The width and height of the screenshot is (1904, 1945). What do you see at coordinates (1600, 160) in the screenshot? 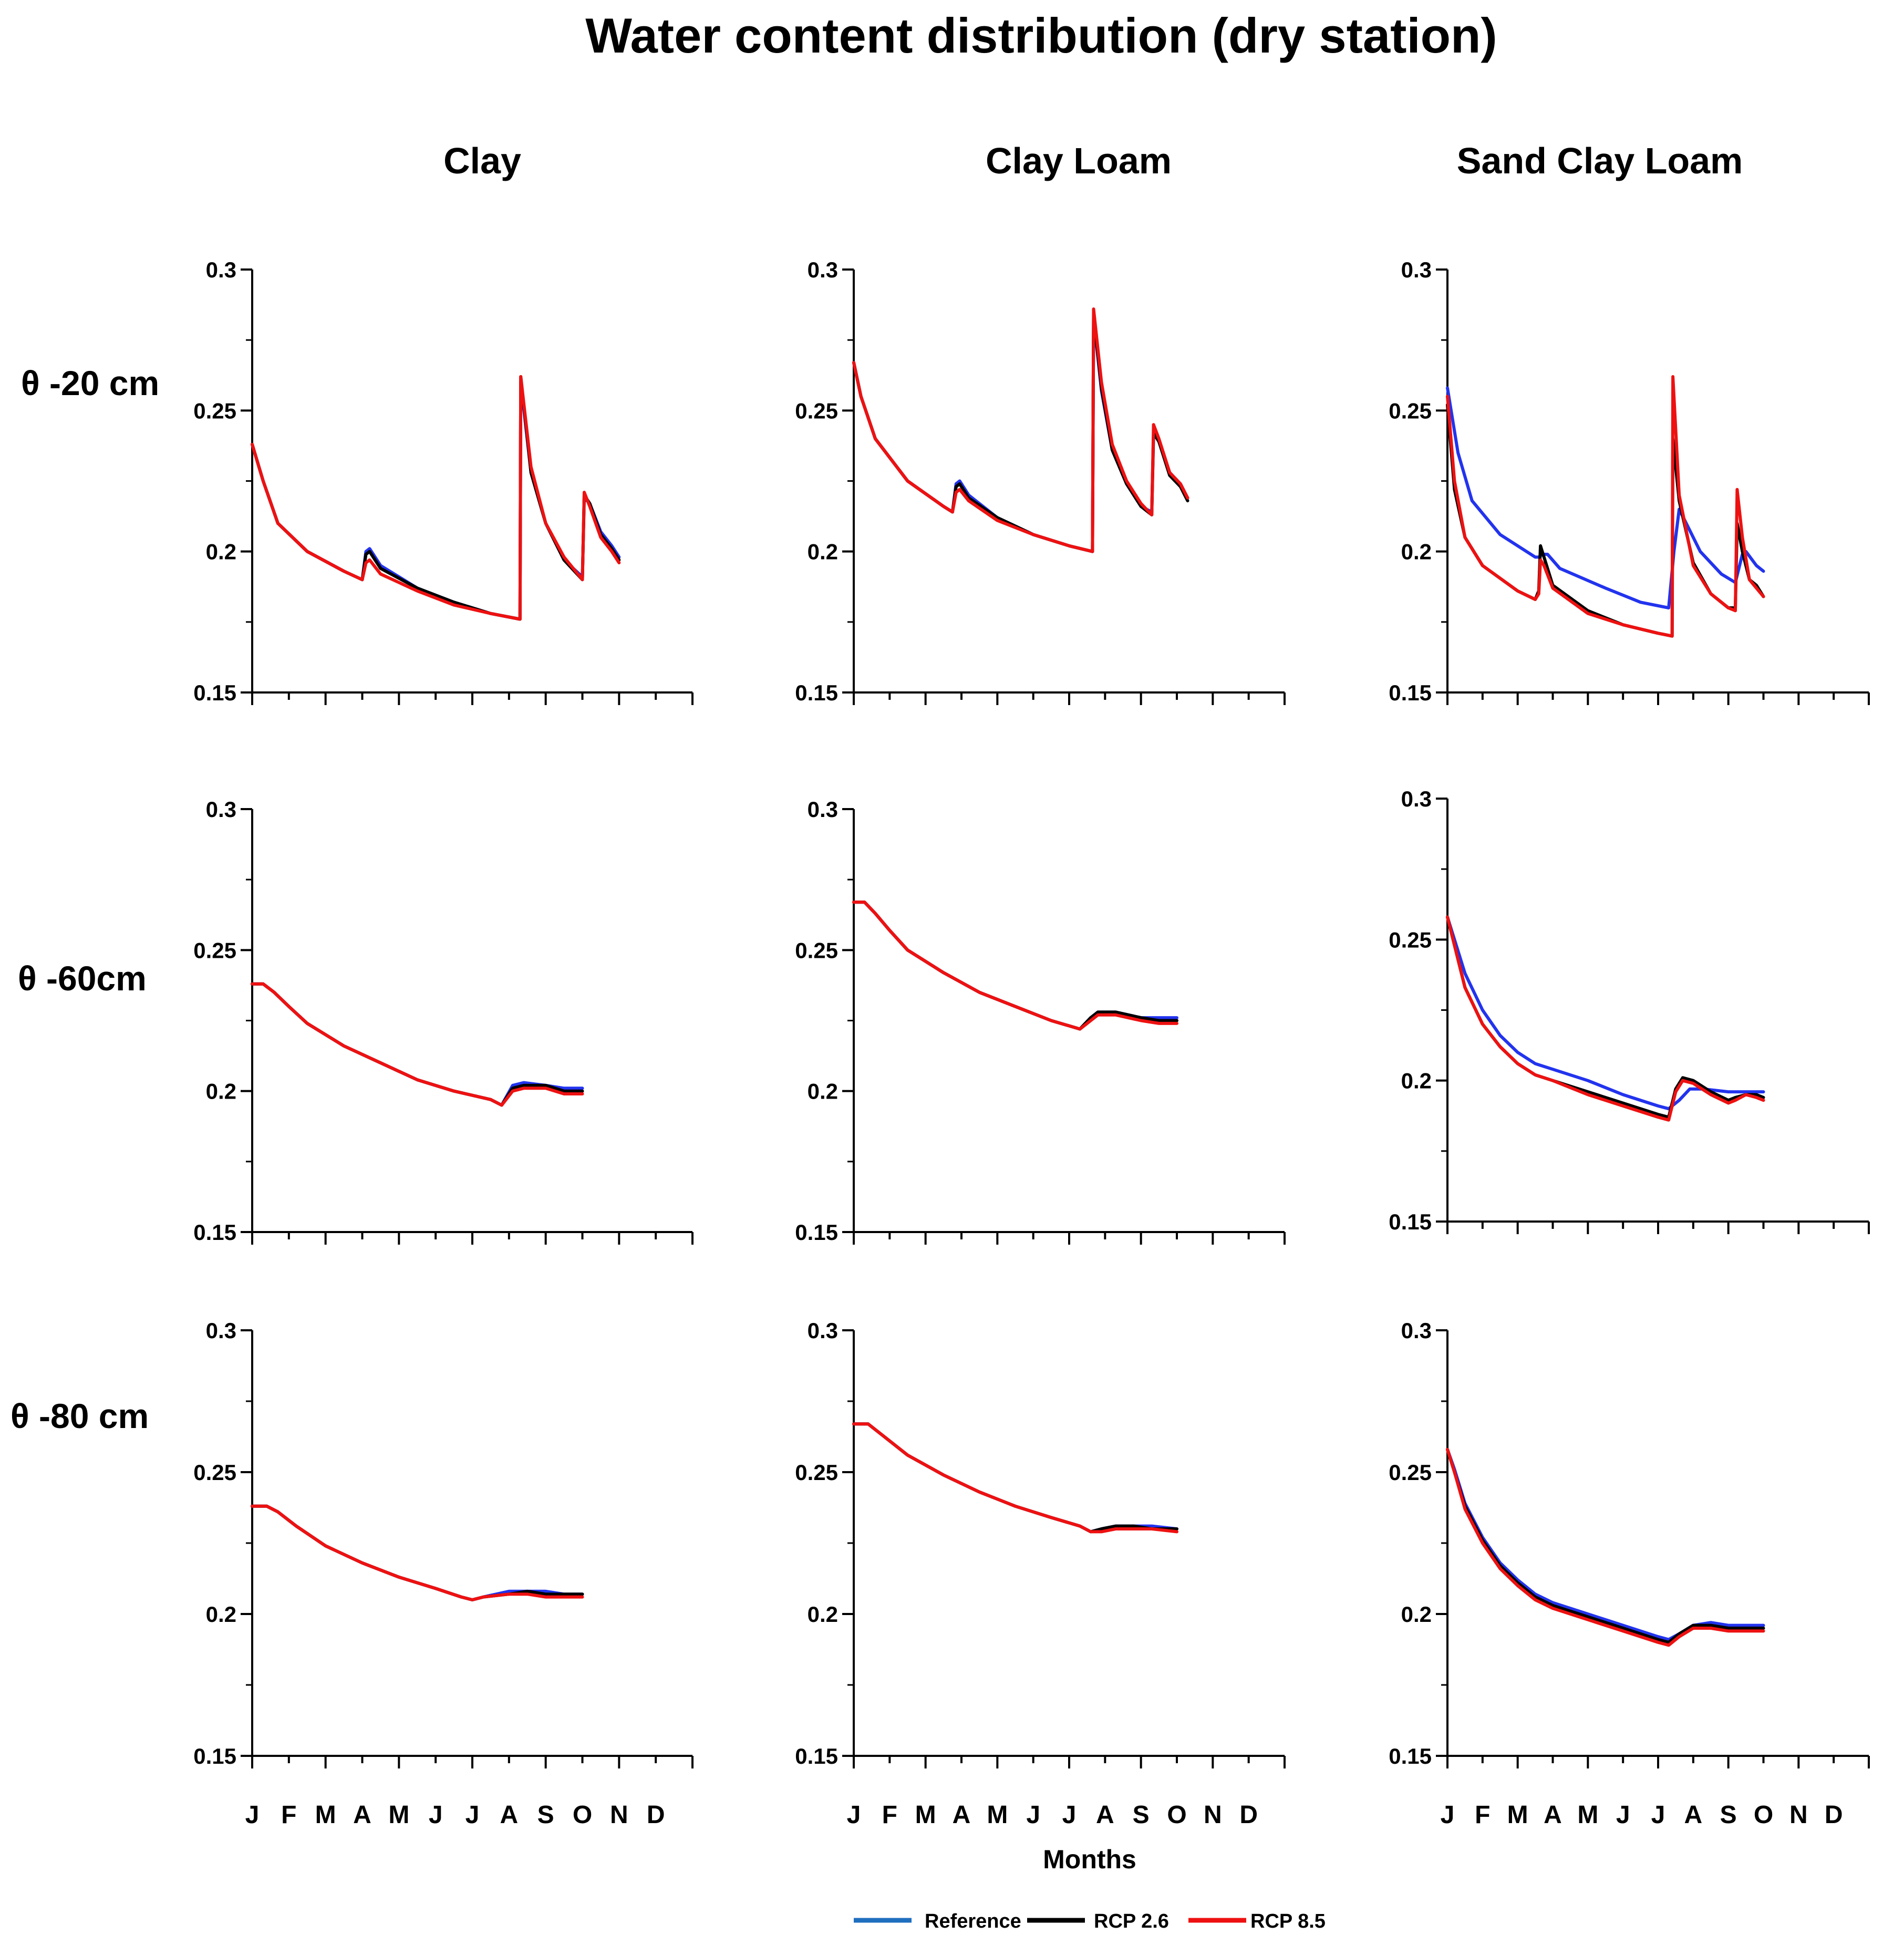
I see `column-title-sand-clay-loam: Sand Clay Loam` at bounding box center [1600, 160].